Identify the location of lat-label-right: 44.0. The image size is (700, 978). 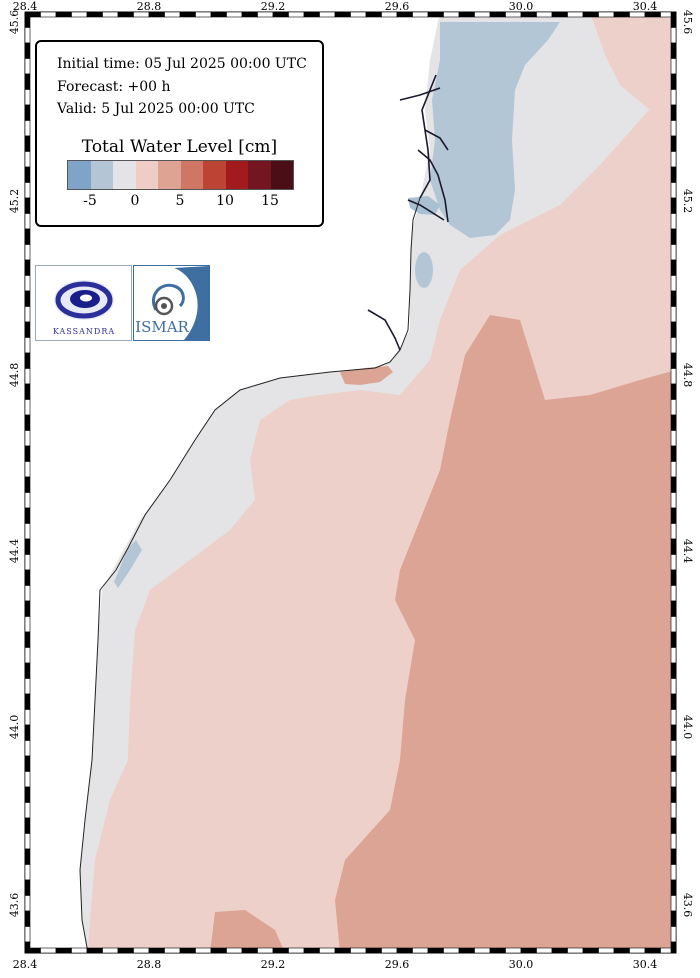
(687, 727).